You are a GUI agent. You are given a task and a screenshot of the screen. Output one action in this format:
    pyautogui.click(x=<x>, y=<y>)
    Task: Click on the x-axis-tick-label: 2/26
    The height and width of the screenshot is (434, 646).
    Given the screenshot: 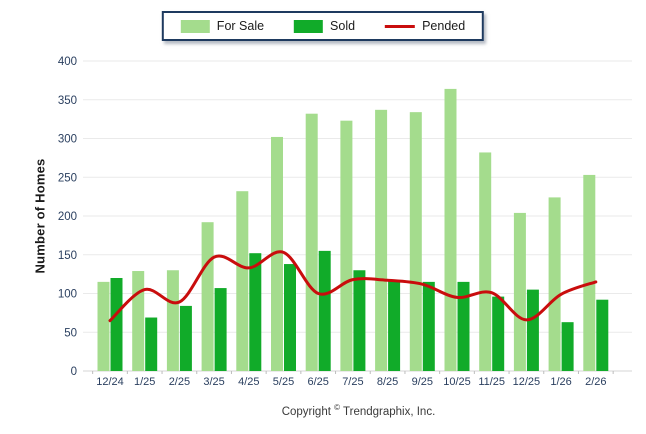 What is the action you would take?
    pyautogui.click(x=595, y=382)
    